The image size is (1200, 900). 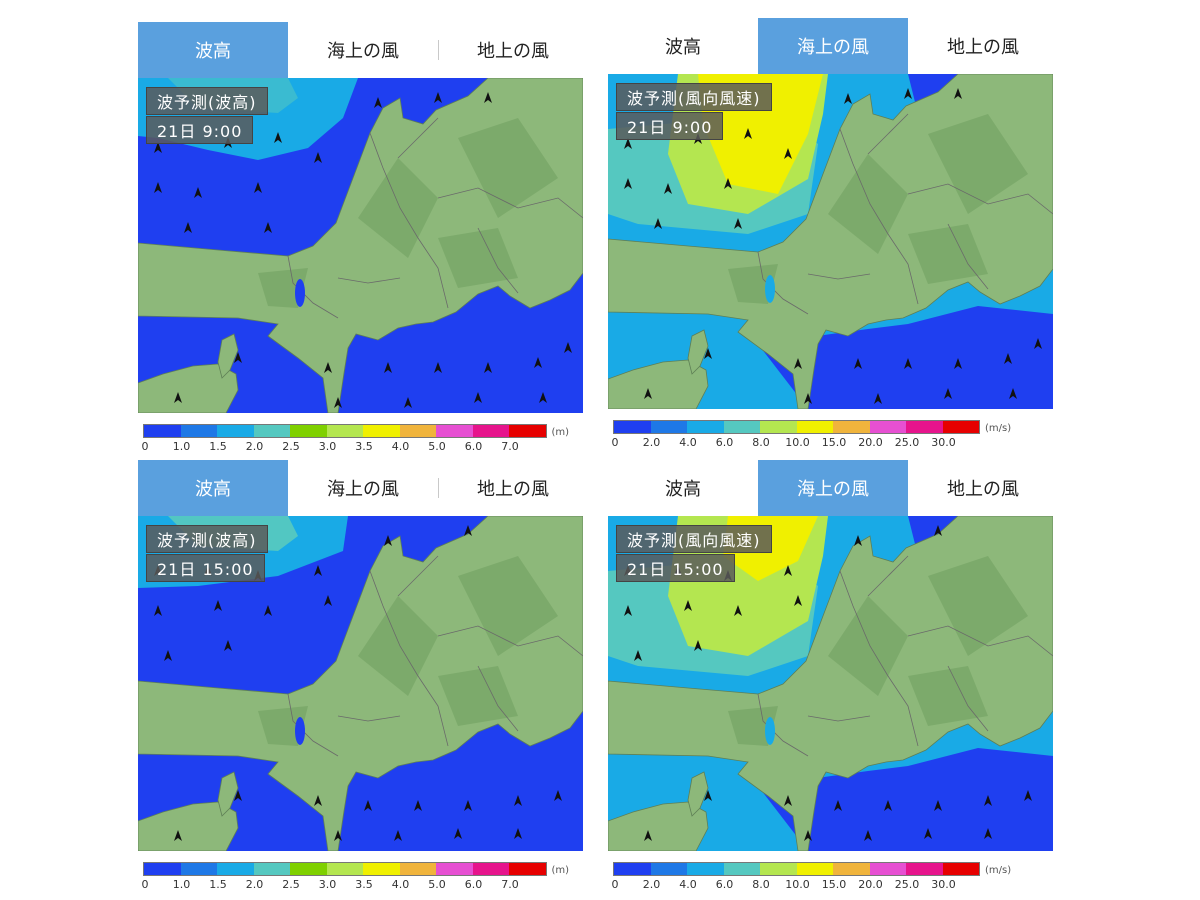 I want to click on map-title-label: 波予測(風向風速), so click(x=694, y=539).